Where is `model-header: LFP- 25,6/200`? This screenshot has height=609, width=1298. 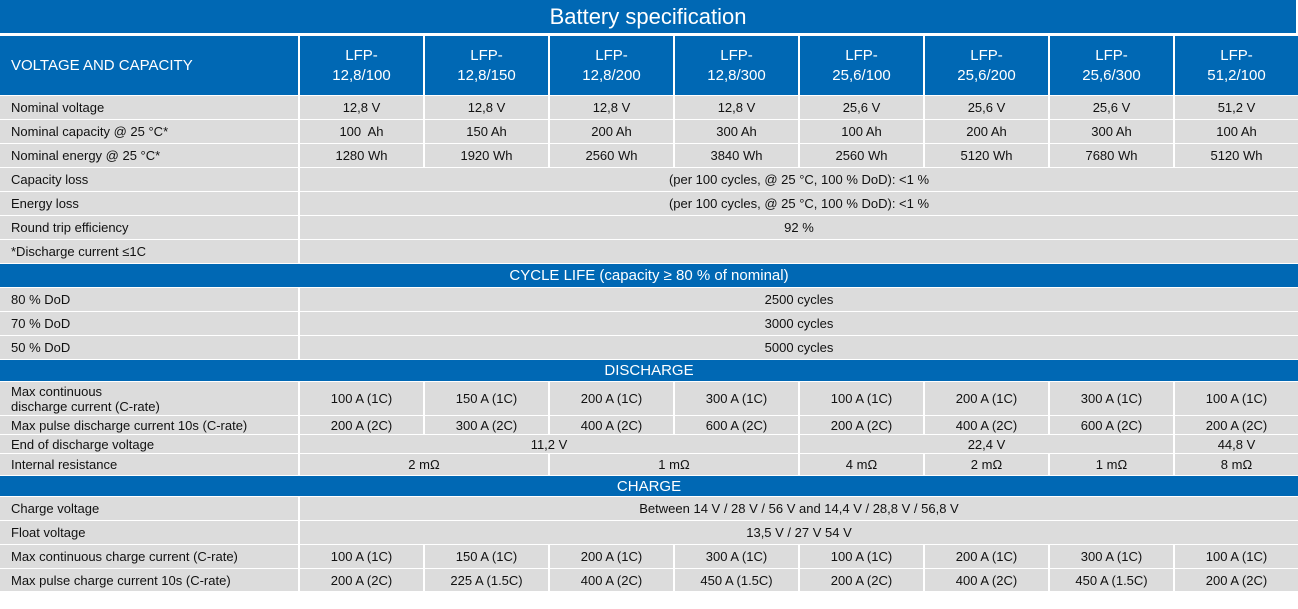 model-header: LFP- 25,6/200 is located at coordinates (986, 65).